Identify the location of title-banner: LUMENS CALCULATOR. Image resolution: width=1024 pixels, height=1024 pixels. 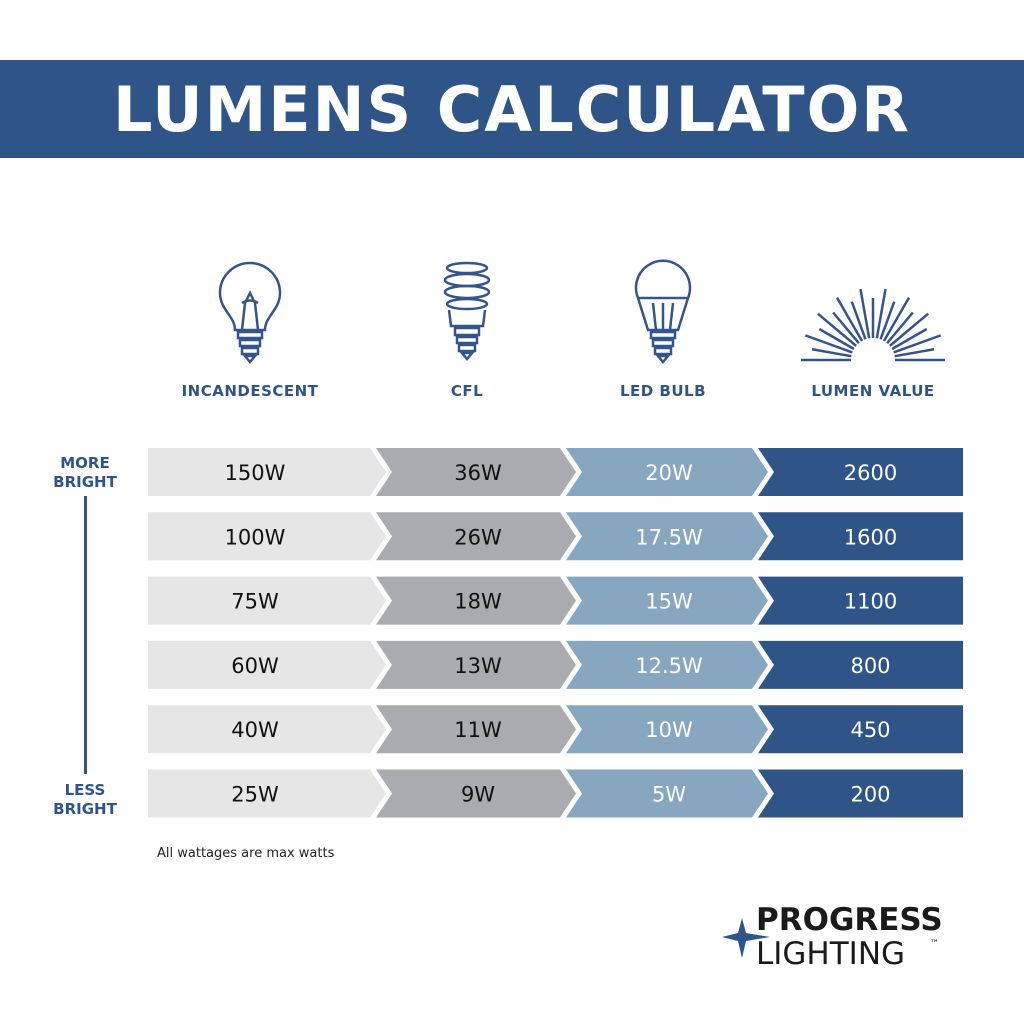
(512, 109).